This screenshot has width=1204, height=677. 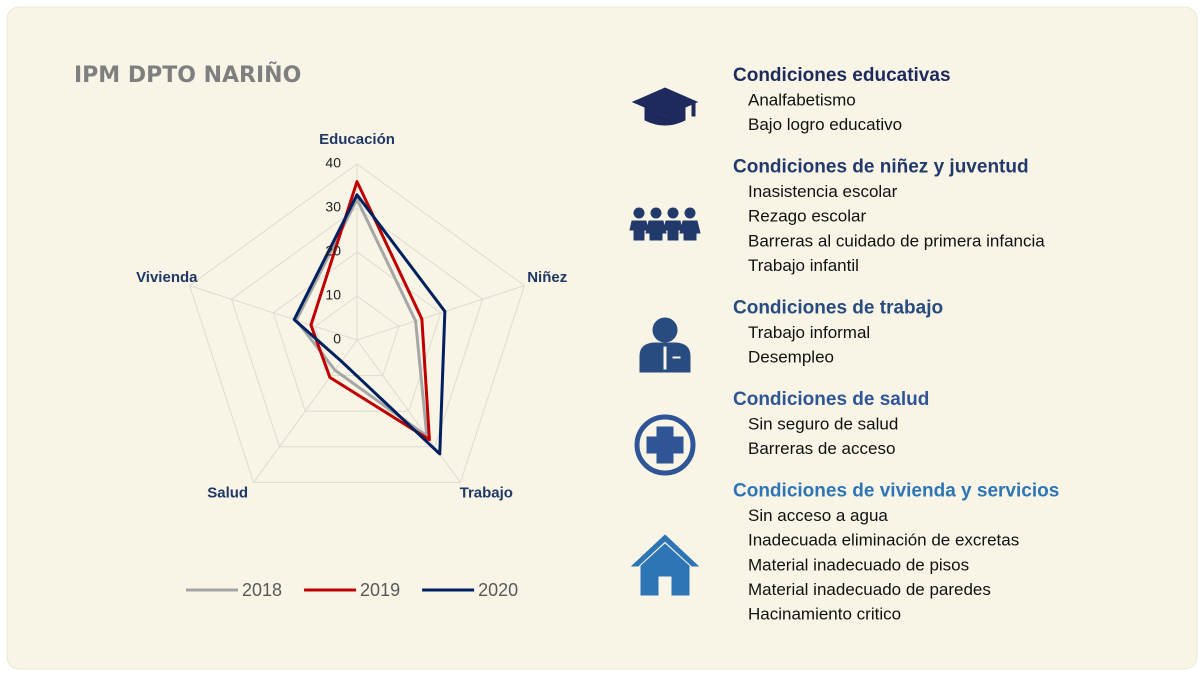 I want to click on dimension-item: Hacinamiento critico, so click(x=824, y=613).